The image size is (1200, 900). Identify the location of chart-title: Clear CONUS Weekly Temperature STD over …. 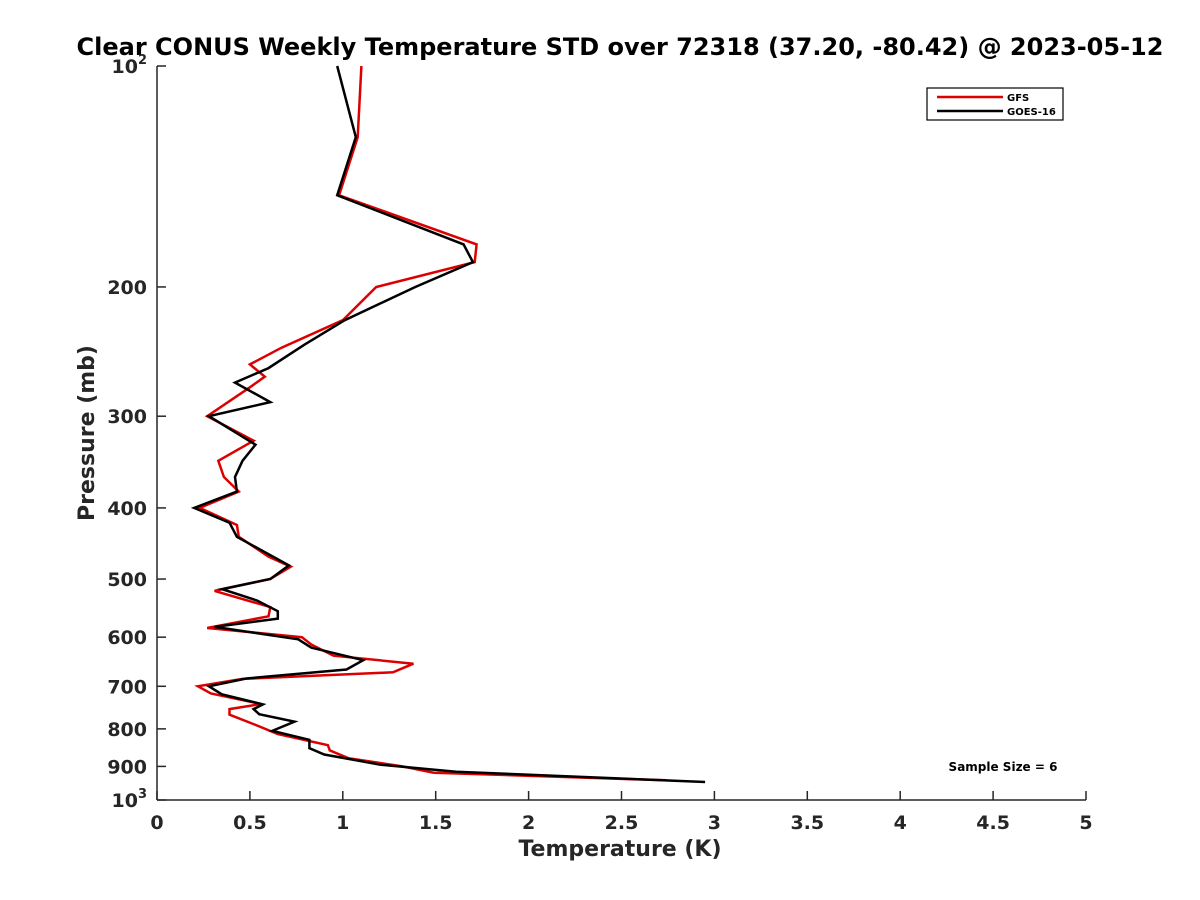
(620, 47).